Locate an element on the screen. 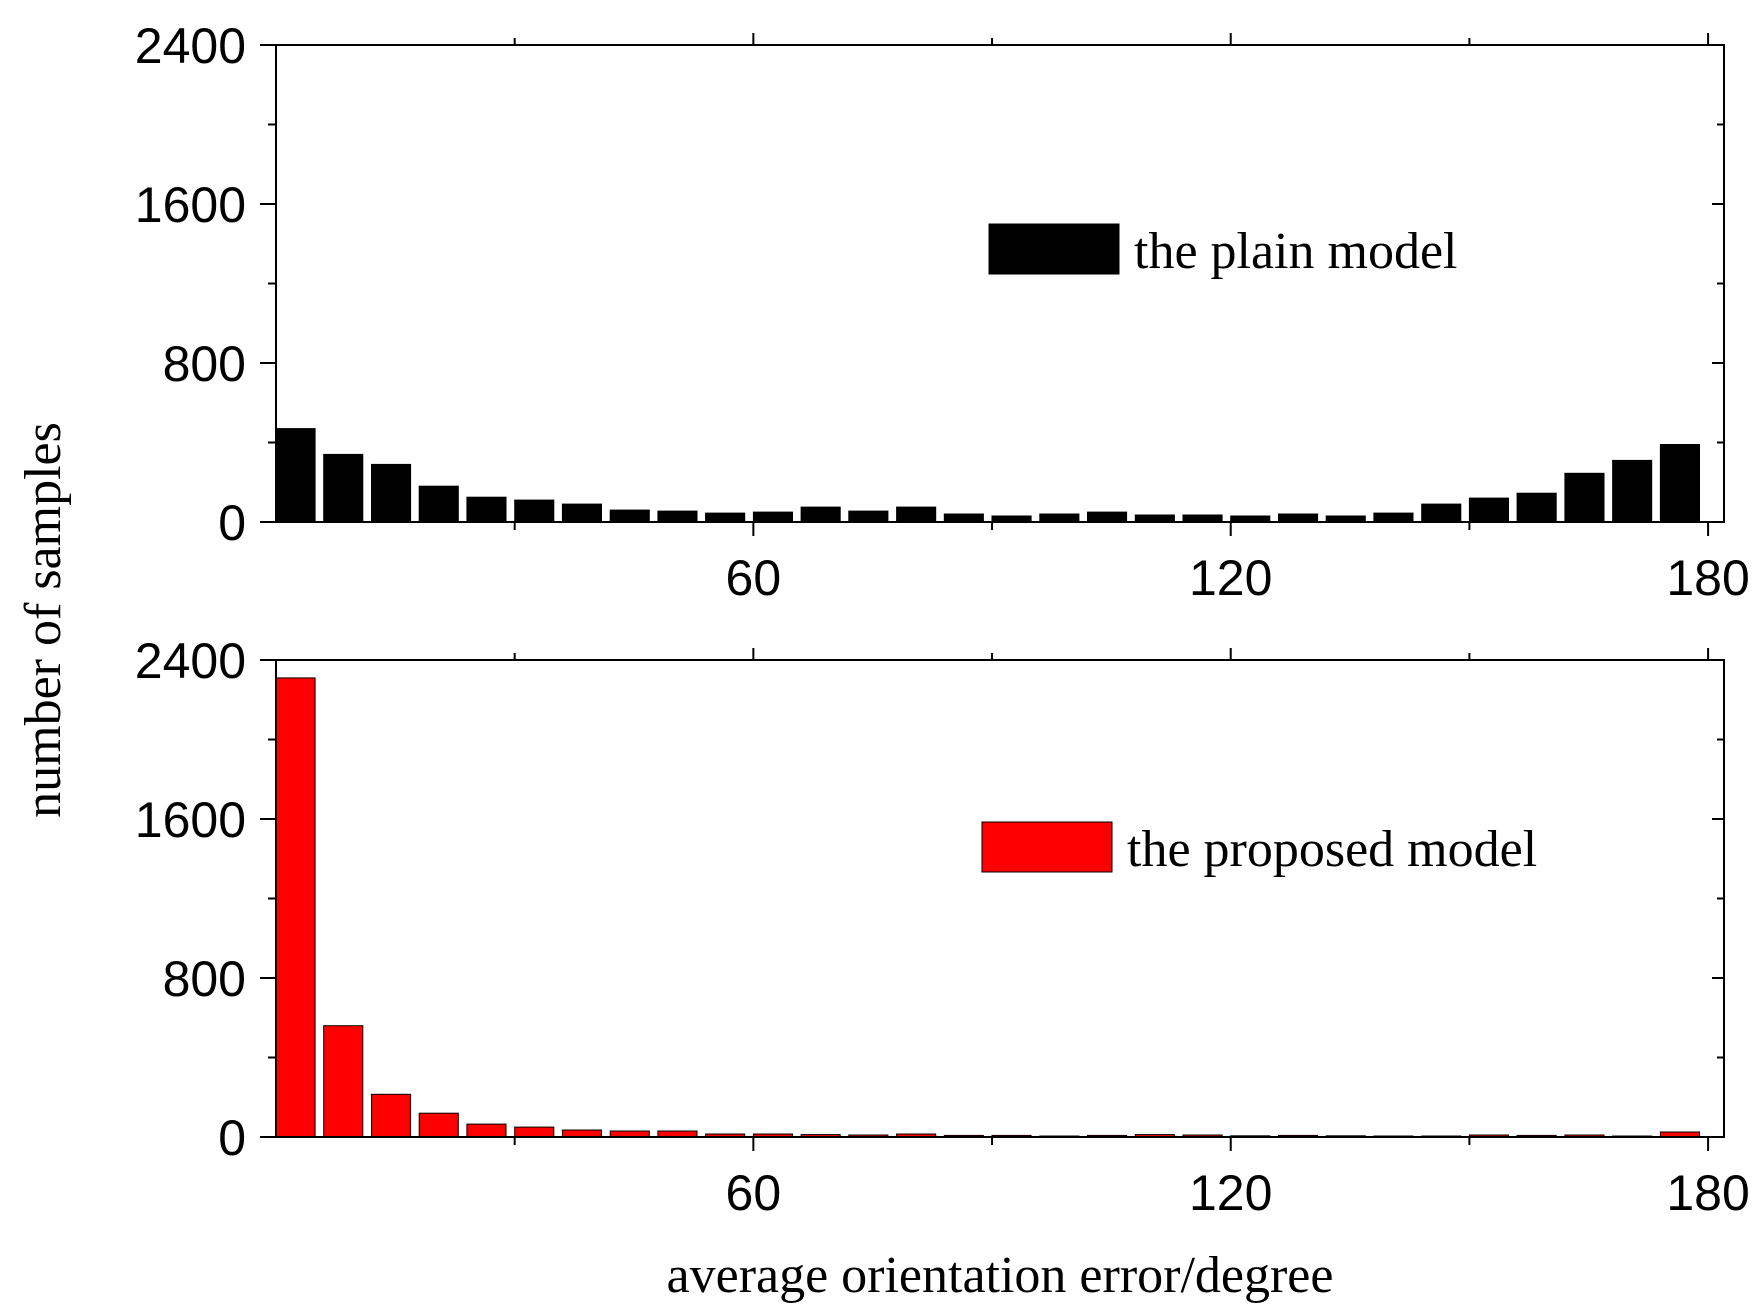  x-axis-title: average orientation error/degree is located at coordinates (1000, 1275).